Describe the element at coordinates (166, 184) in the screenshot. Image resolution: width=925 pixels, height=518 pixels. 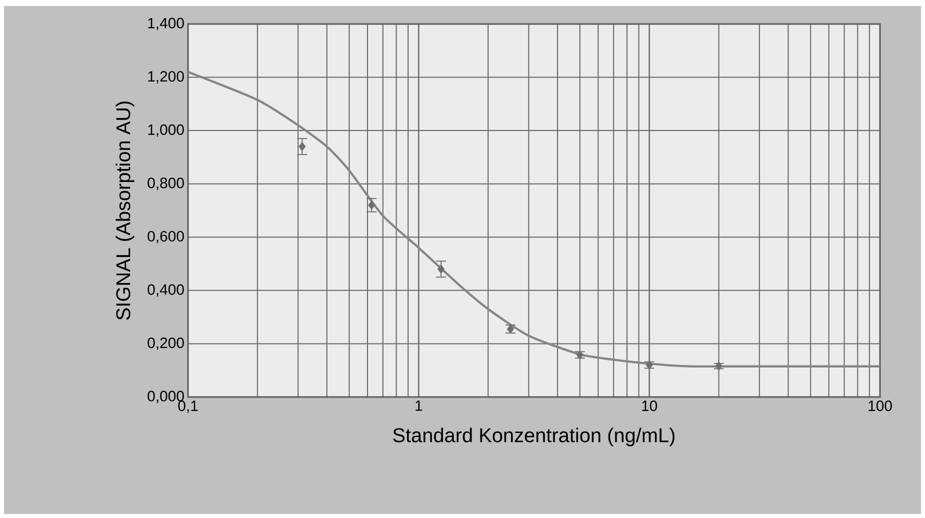
I see `y-tick-label: 0,800` at that location.